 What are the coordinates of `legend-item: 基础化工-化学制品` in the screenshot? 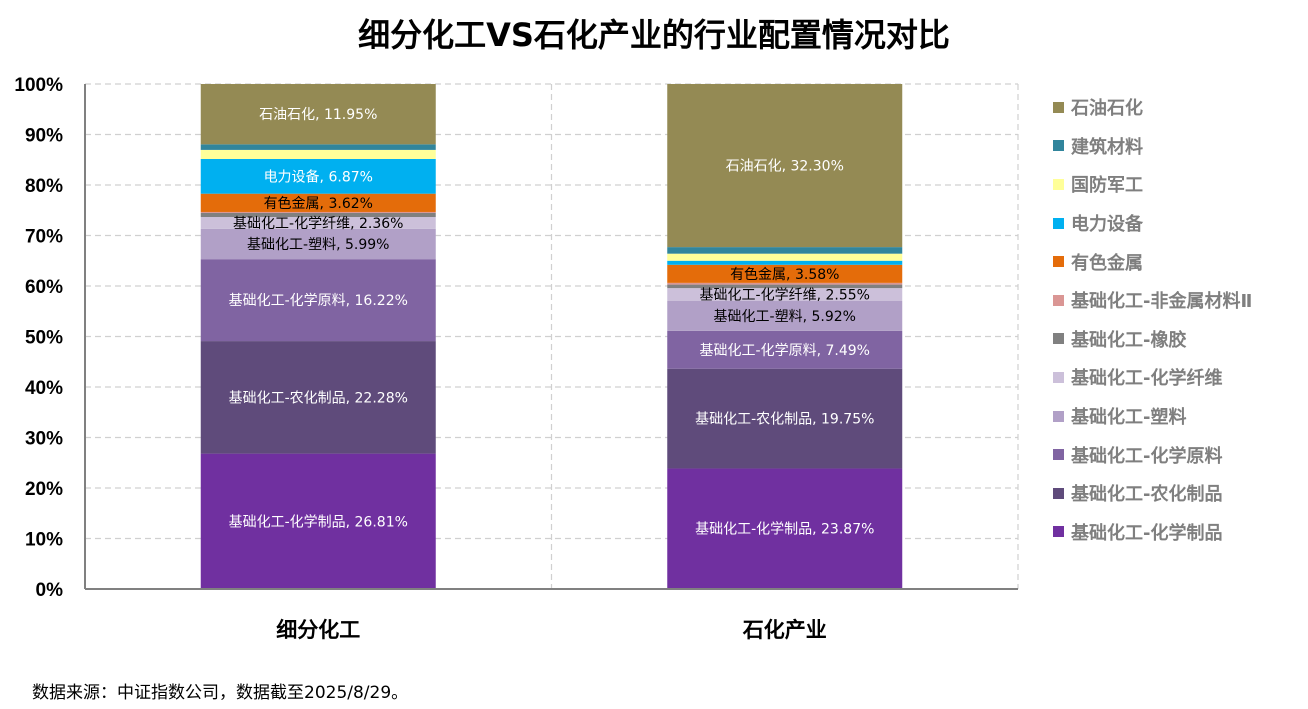 It's located at (1152, 532).